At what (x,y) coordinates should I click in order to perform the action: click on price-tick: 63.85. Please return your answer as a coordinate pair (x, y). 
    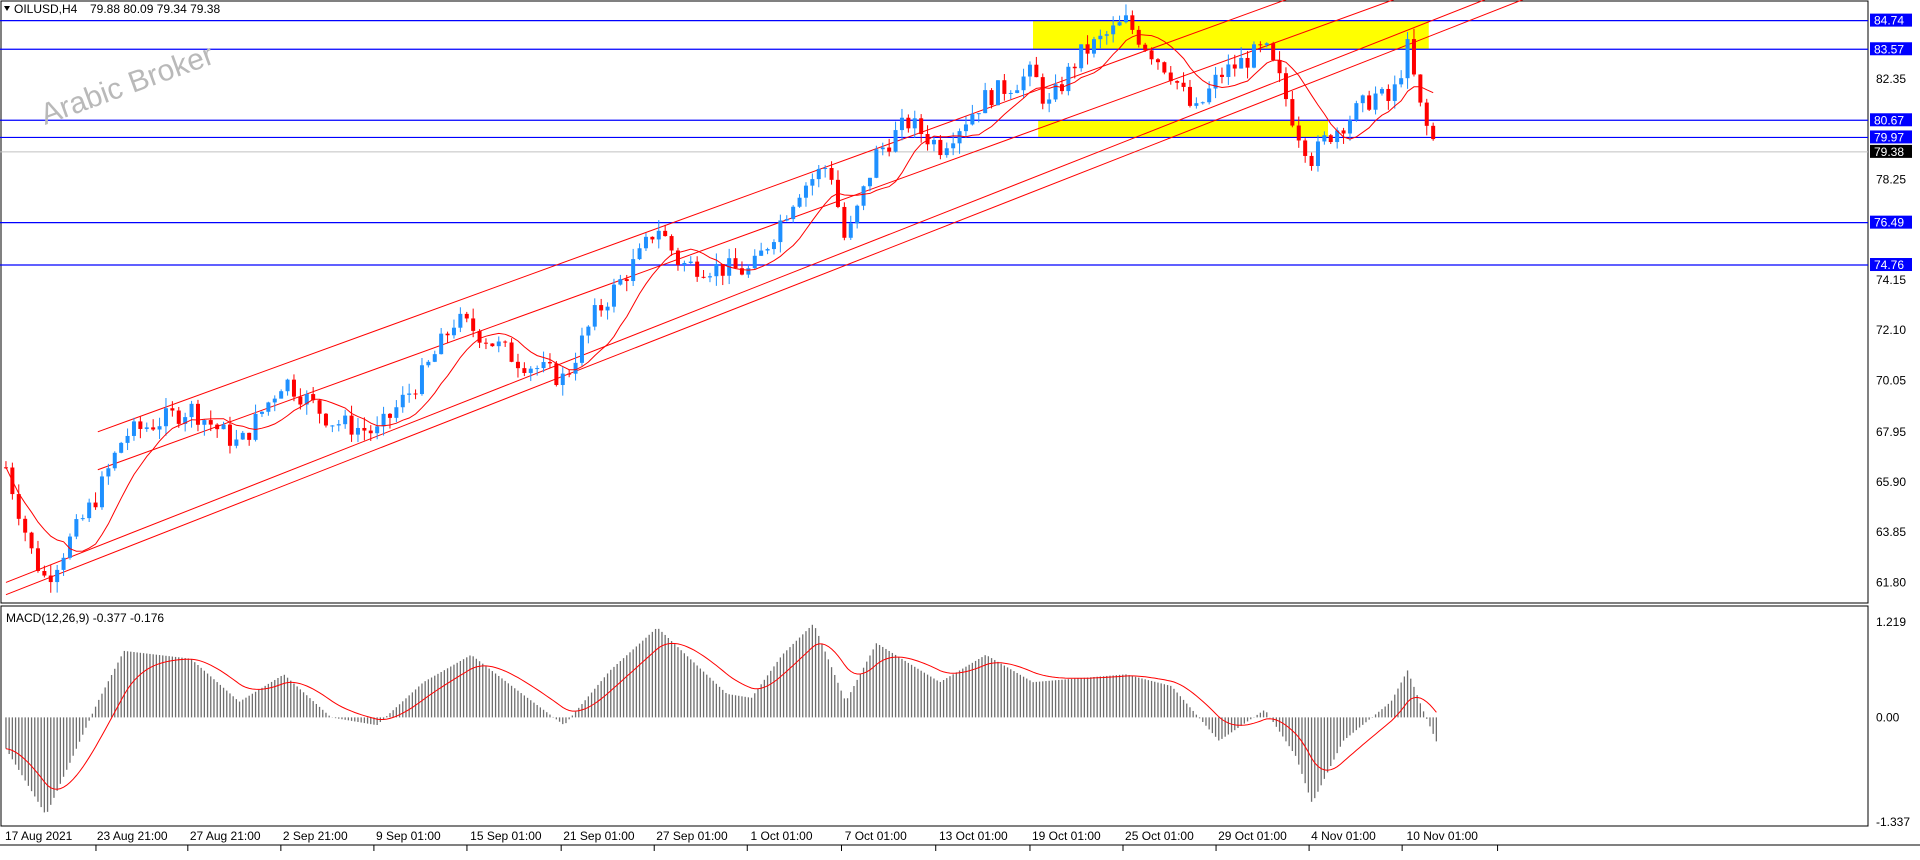
    Looking at the image, I should click on (1891, 532).